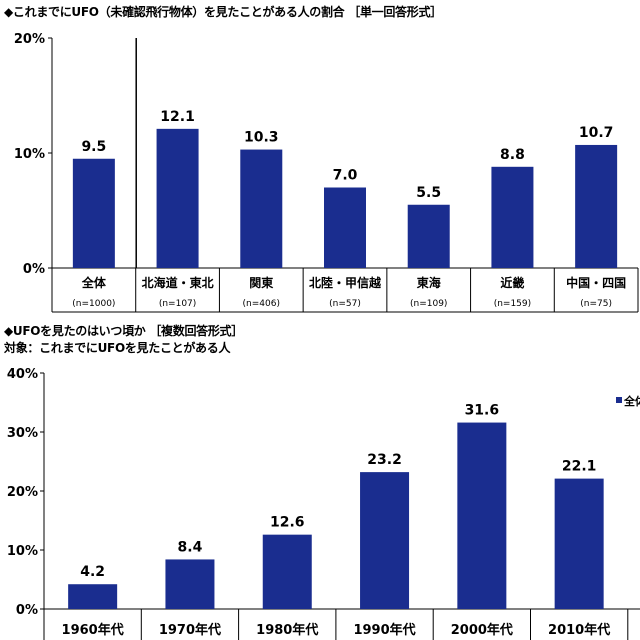 The width and height of the screenshot is (640, 640). Describe the element at coordinates (512, 304) in the screenshot. I see `chart1-n-label: (n=159)` at that location.